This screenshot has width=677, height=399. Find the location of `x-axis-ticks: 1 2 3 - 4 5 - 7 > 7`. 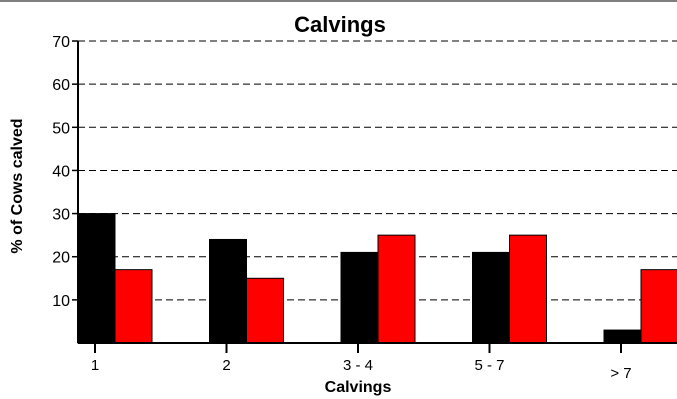

x-axis-ticks: 1 2 3 - 4 5 - 7 > 7 is located at coordinates (361, 362).